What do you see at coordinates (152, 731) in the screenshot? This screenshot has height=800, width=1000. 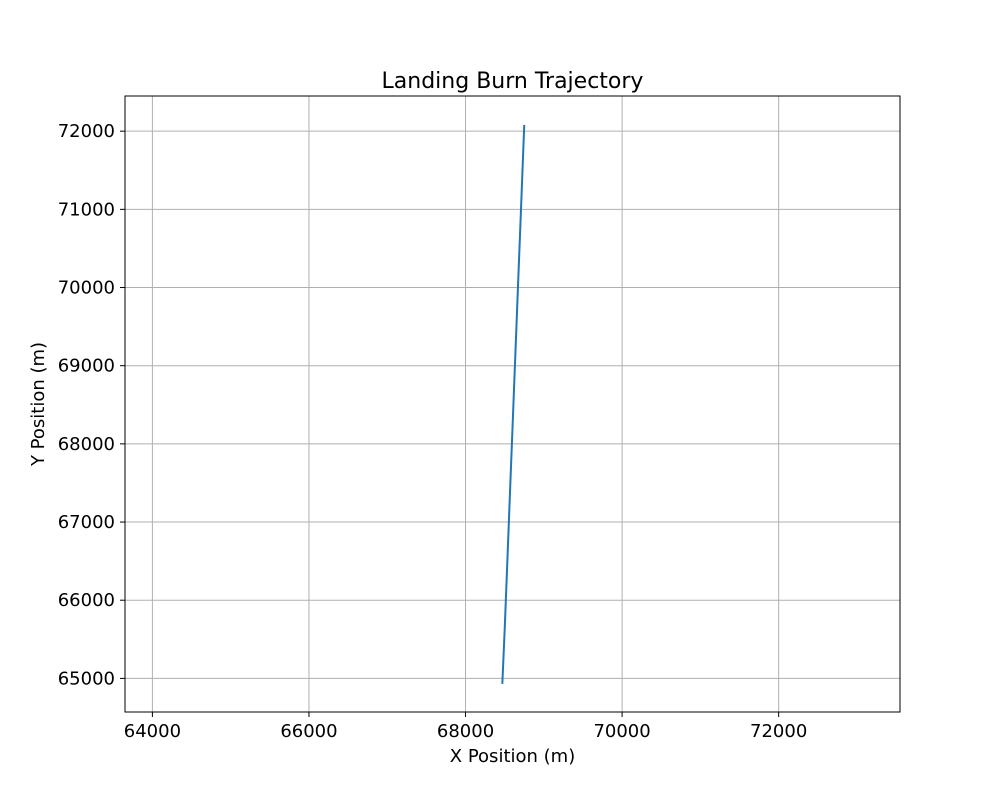 I see `x-tick-label: 64000` at bounding box center [152, 731].